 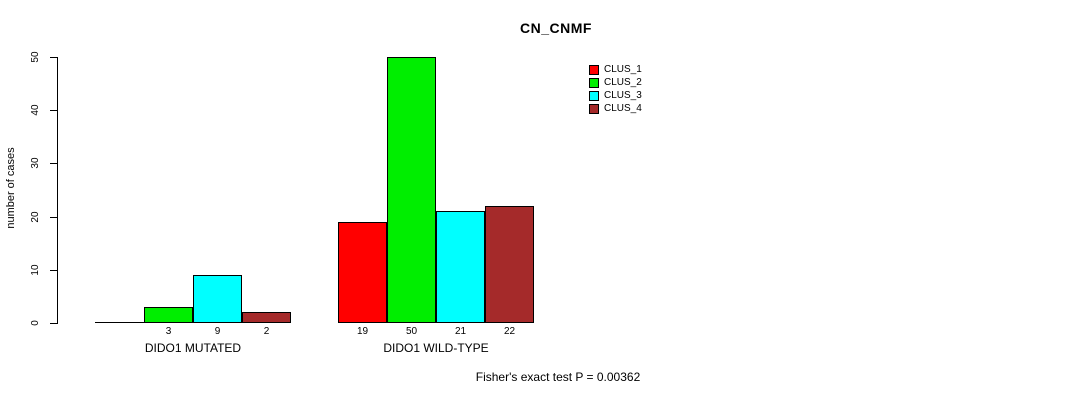 I want to click on bar-value-label: 22, so click(x=509, y=331).